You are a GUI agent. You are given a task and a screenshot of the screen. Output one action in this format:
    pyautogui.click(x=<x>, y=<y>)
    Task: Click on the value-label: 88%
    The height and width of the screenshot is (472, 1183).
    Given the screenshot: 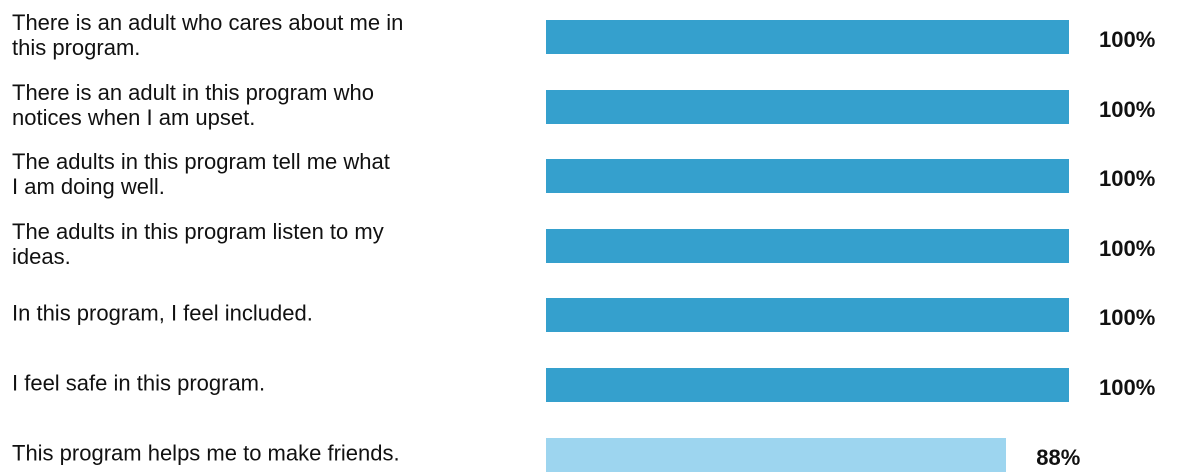 What is the action you would take?
    pyautogui.click(x=1058, y=457)
    